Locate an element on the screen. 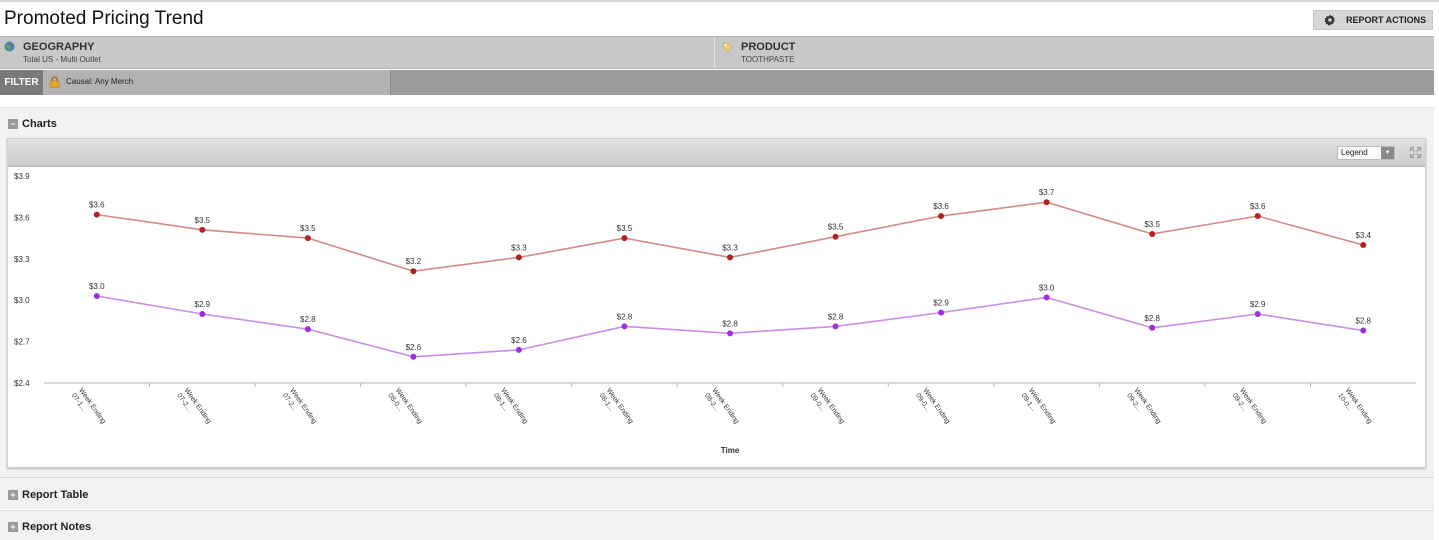  expand-icon is located at coordinates (1415, 152).